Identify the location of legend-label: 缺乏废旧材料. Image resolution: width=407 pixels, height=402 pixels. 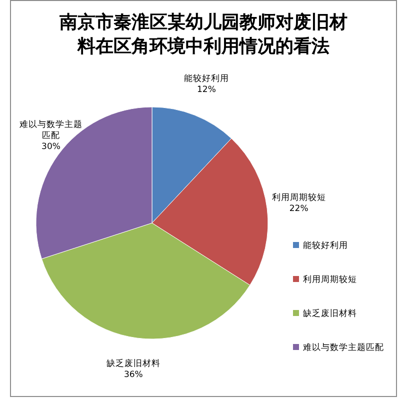
(330, 313).